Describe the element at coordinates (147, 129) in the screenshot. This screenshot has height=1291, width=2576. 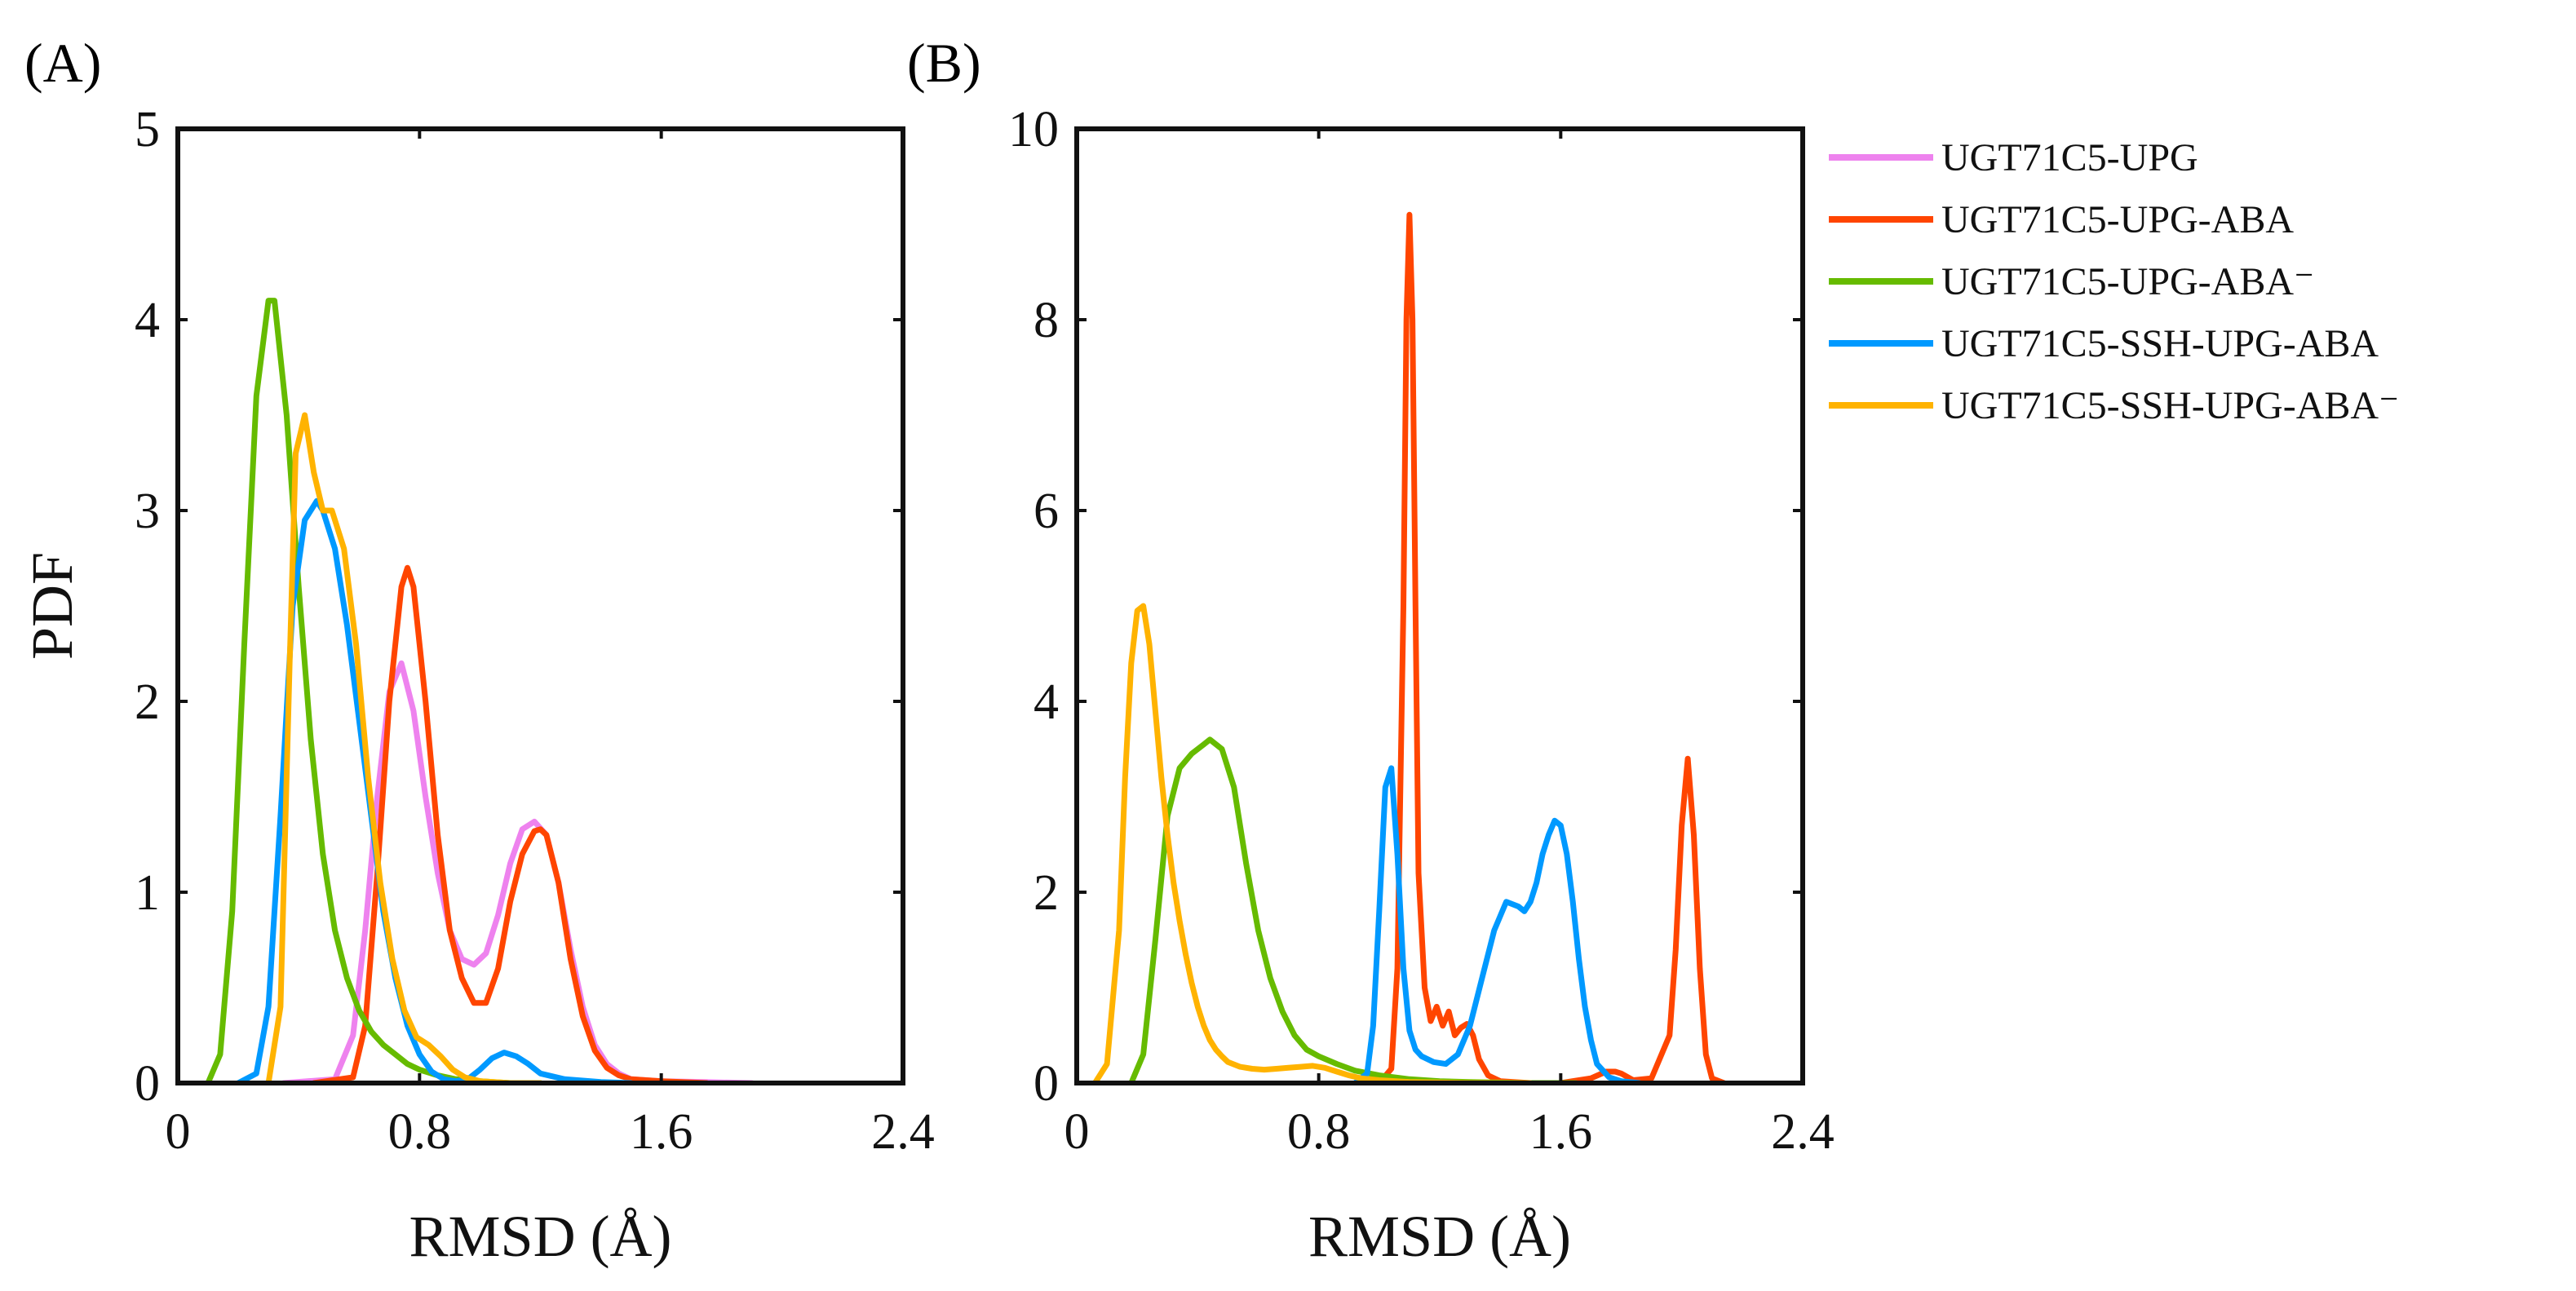
I see `y-tick-label-a-5: 5` at that location.